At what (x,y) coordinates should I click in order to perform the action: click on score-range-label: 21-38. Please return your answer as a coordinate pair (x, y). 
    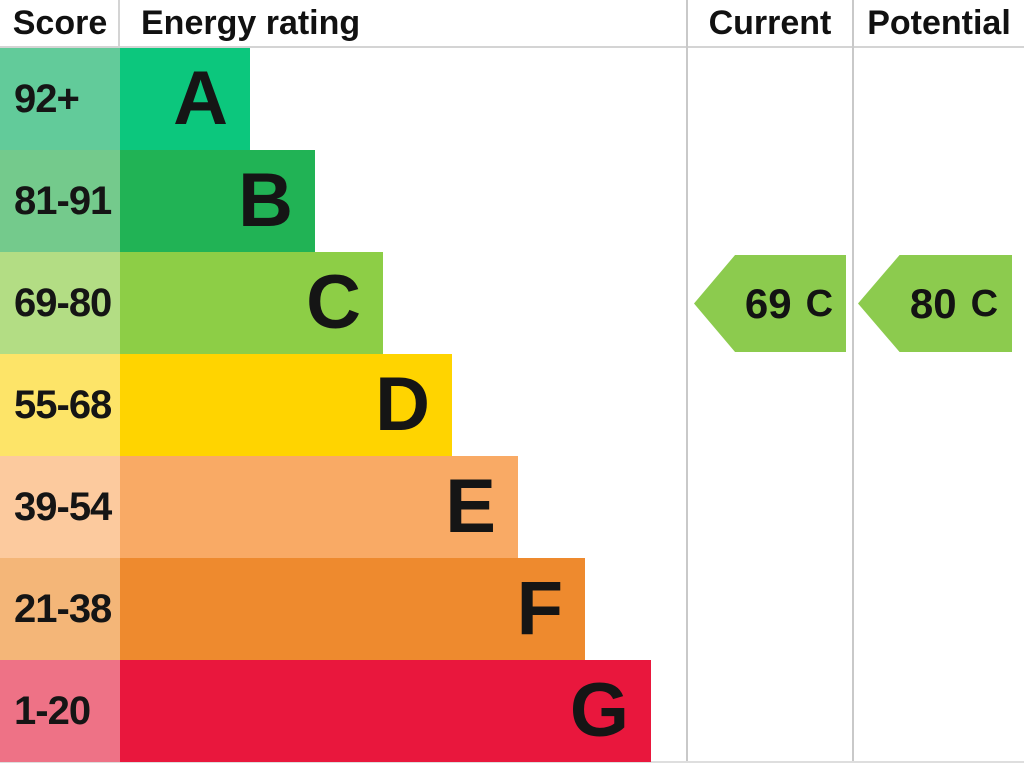
    Looking at the image, I should click on (63, 608).